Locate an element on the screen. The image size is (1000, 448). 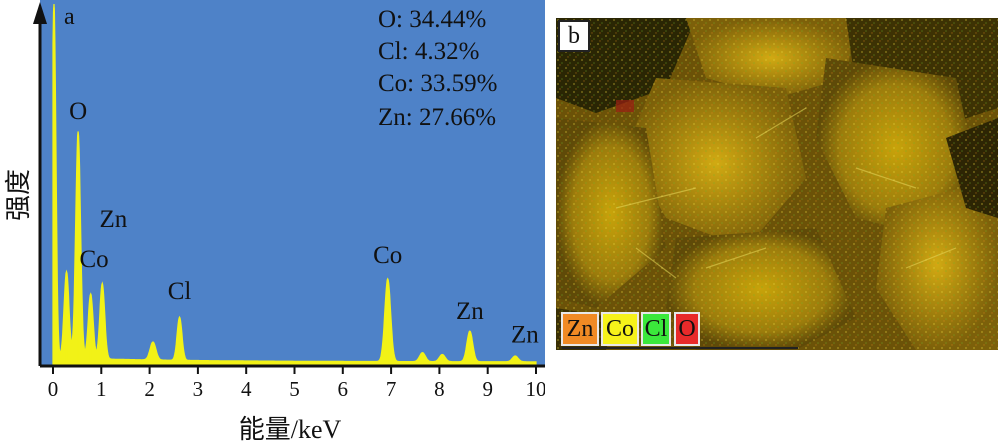
x-tick-label: 4 is located at coordinates (246, 389).